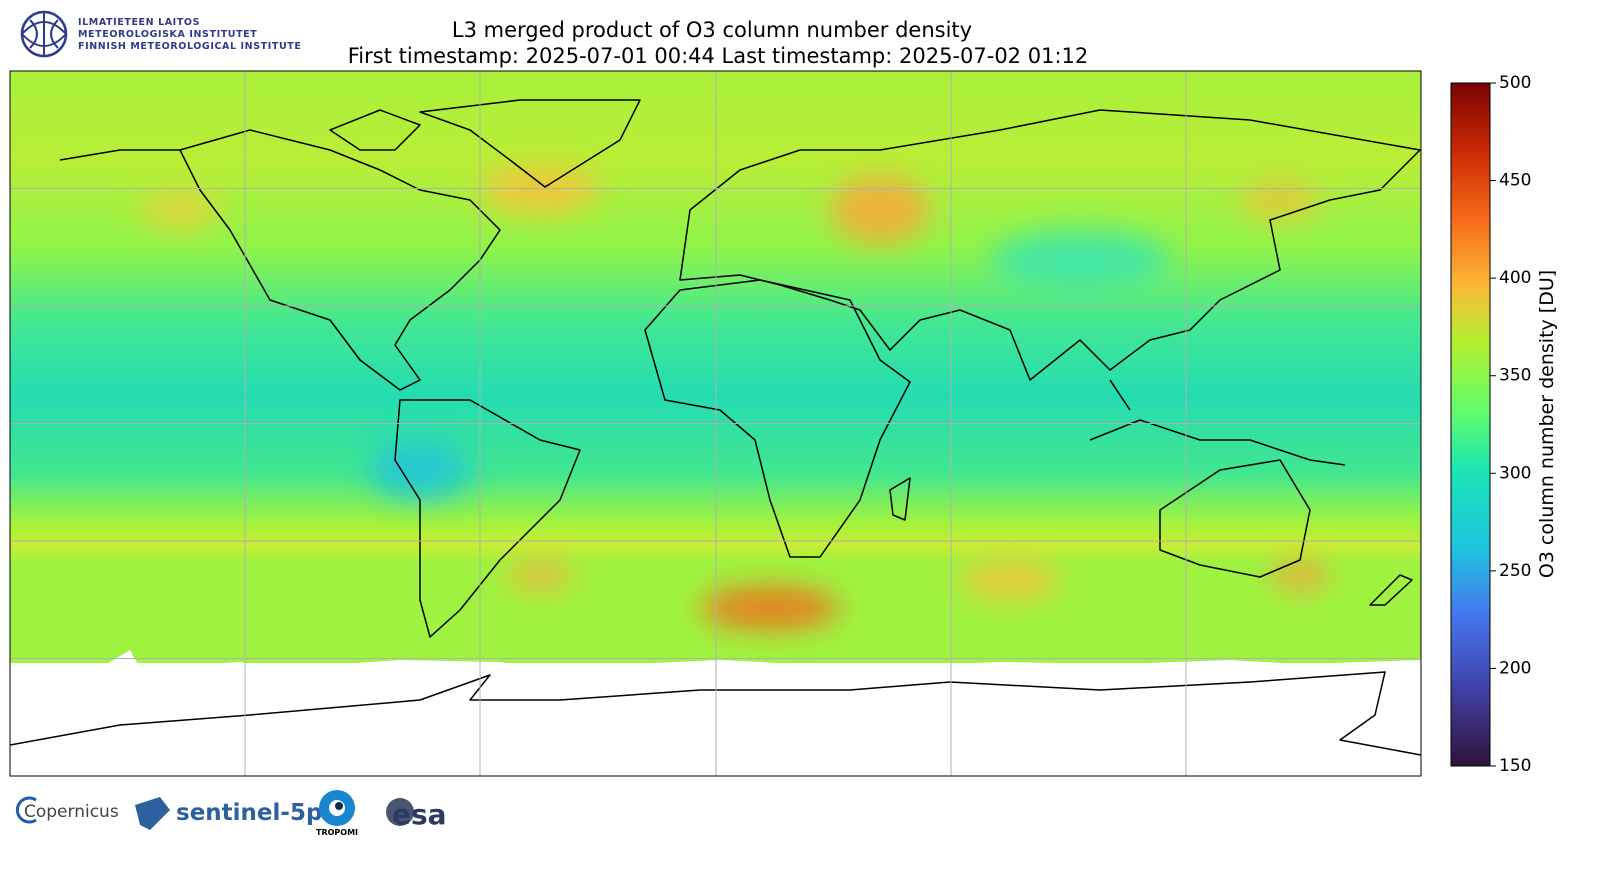 The image size is (1609, 874). Describe the element at coordinates (1470, 424) in the screenshot. I see `colorbar-ramp` at that location.